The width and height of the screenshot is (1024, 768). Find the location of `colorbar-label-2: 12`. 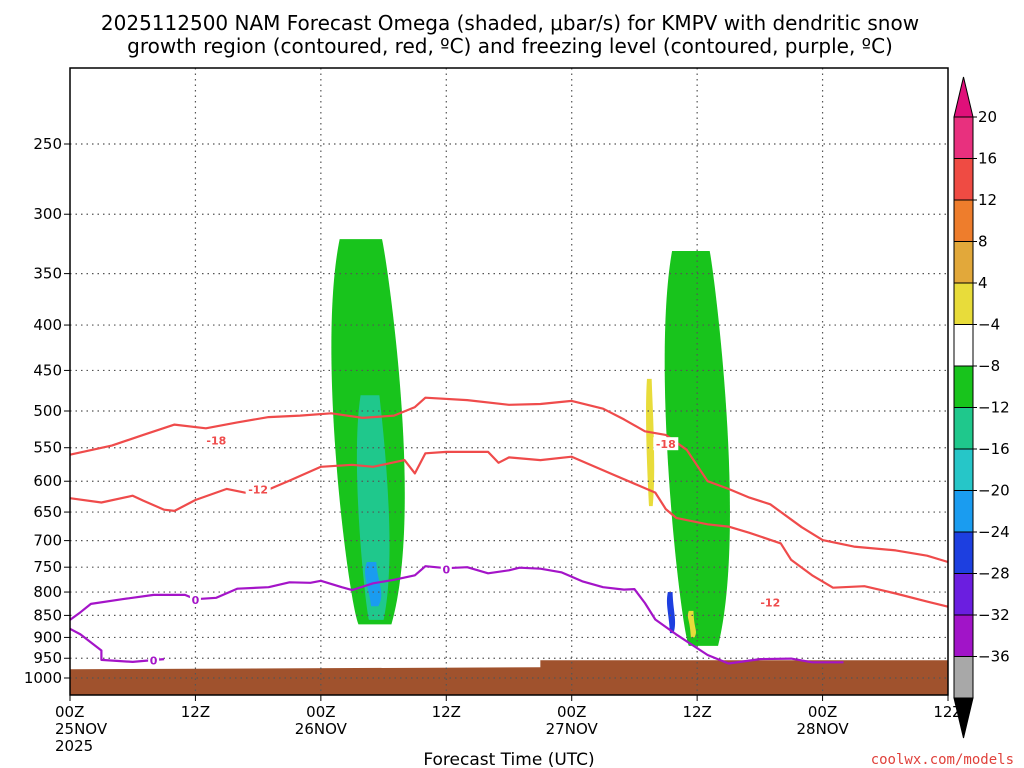

colorbar-label-2: 12 is located at coordinates (987, 200).